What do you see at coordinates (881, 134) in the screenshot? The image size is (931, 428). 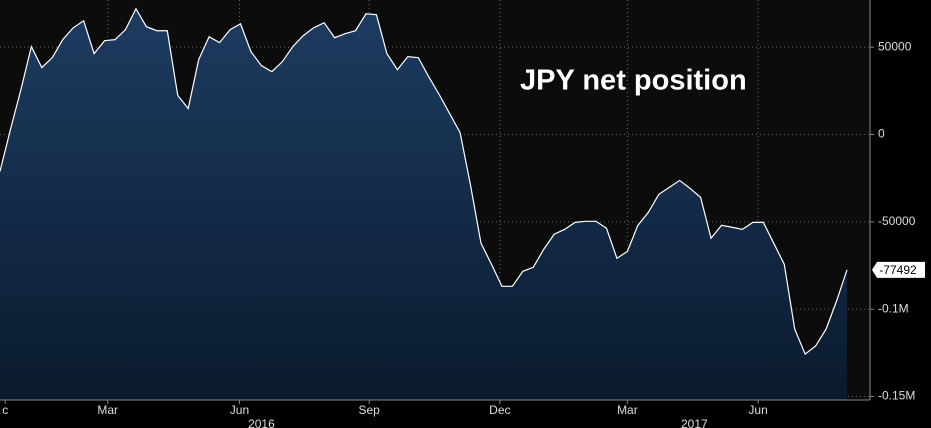 I see `y-tick-label: 0` at bounding box center [881, 134].